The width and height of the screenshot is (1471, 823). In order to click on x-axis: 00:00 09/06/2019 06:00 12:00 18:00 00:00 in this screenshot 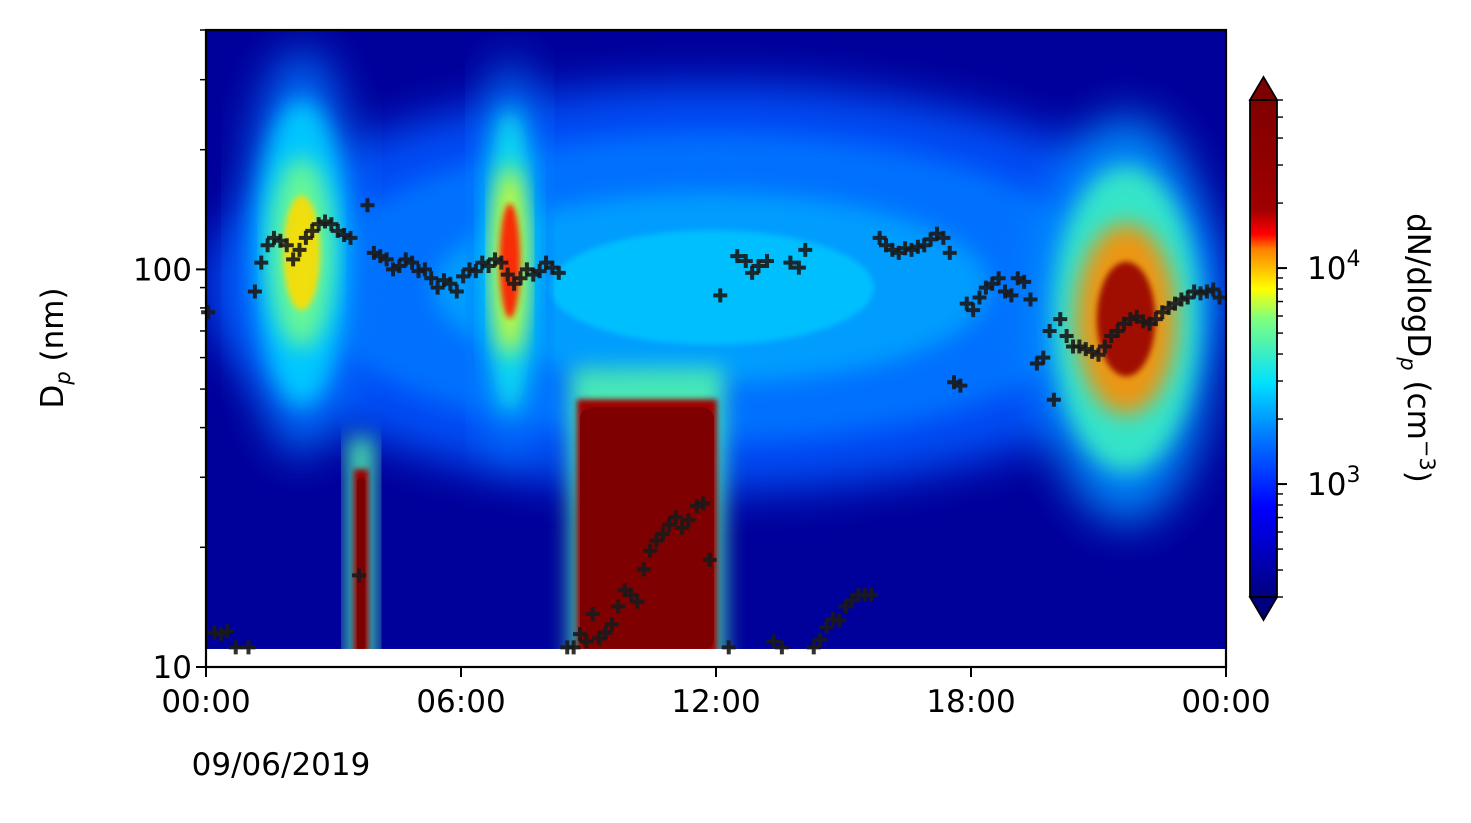, I will do `click(716, 725)`.